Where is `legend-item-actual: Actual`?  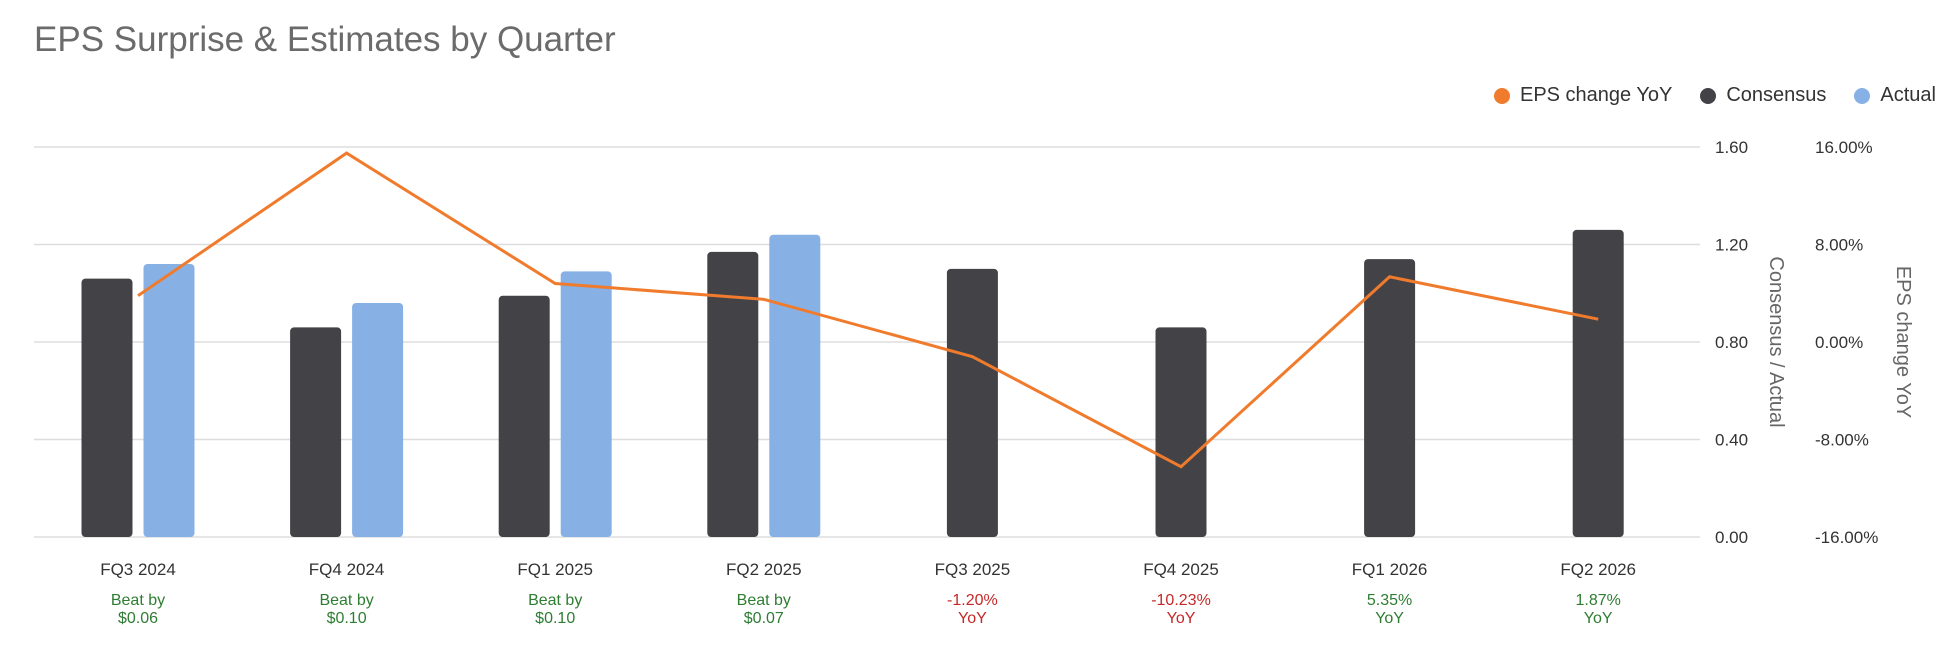
legend-item-actual: Actual is located at coordinates (1895, 95).